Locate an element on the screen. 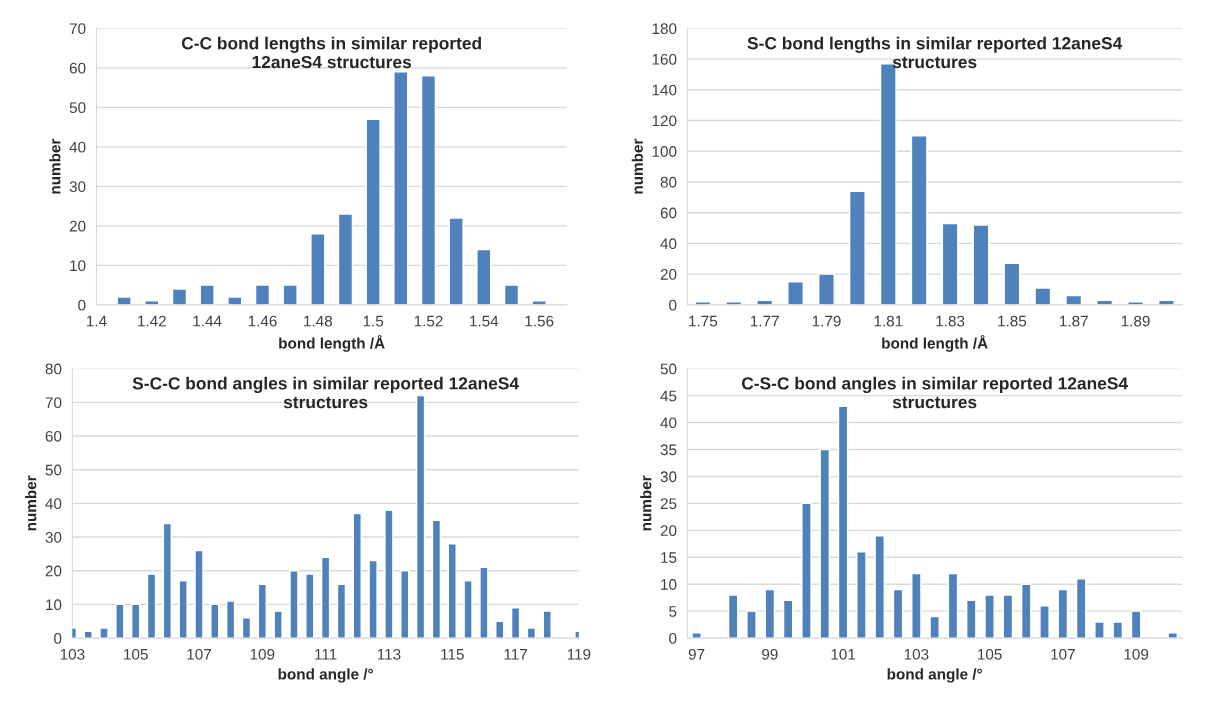 The height and width of the screenshot is (709, 1206). y-tick-label: 160 is located at coordinates (664, 59).